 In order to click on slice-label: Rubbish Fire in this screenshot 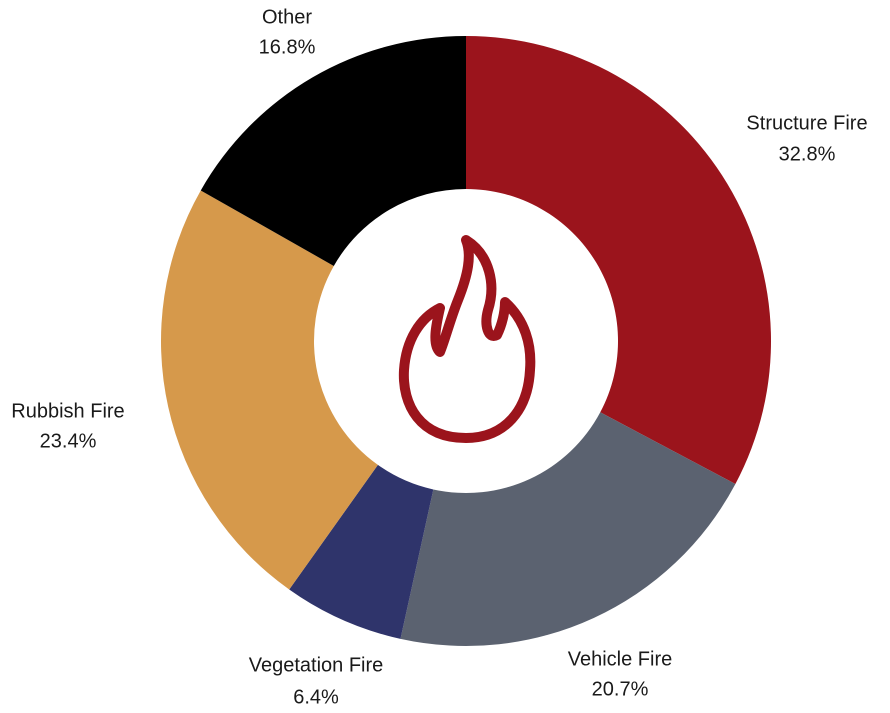, I will do `click(67, 411)`.